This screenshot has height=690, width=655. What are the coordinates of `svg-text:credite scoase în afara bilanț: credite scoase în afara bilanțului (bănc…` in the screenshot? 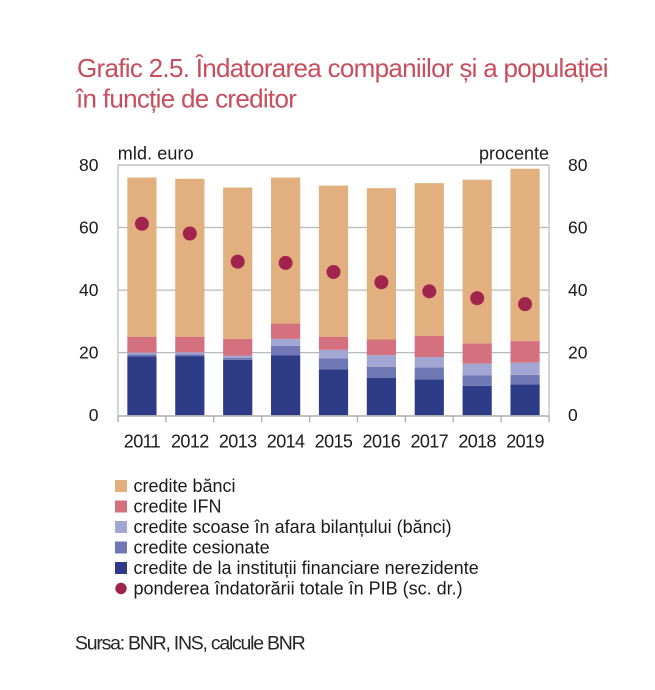 It's located at (293, 527).